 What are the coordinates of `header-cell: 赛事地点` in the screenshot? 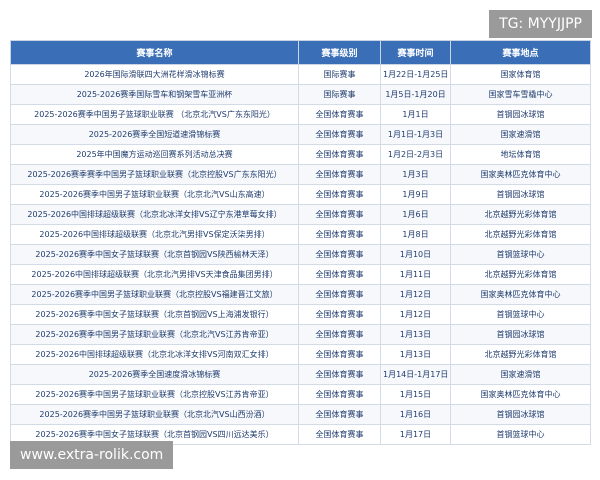 It's located at (520, 52).